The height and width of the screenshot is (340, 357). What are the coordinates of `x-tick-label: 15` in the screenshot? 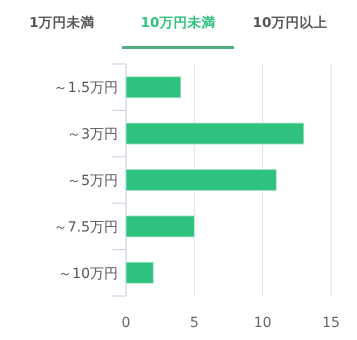 It's located at (331, 323).